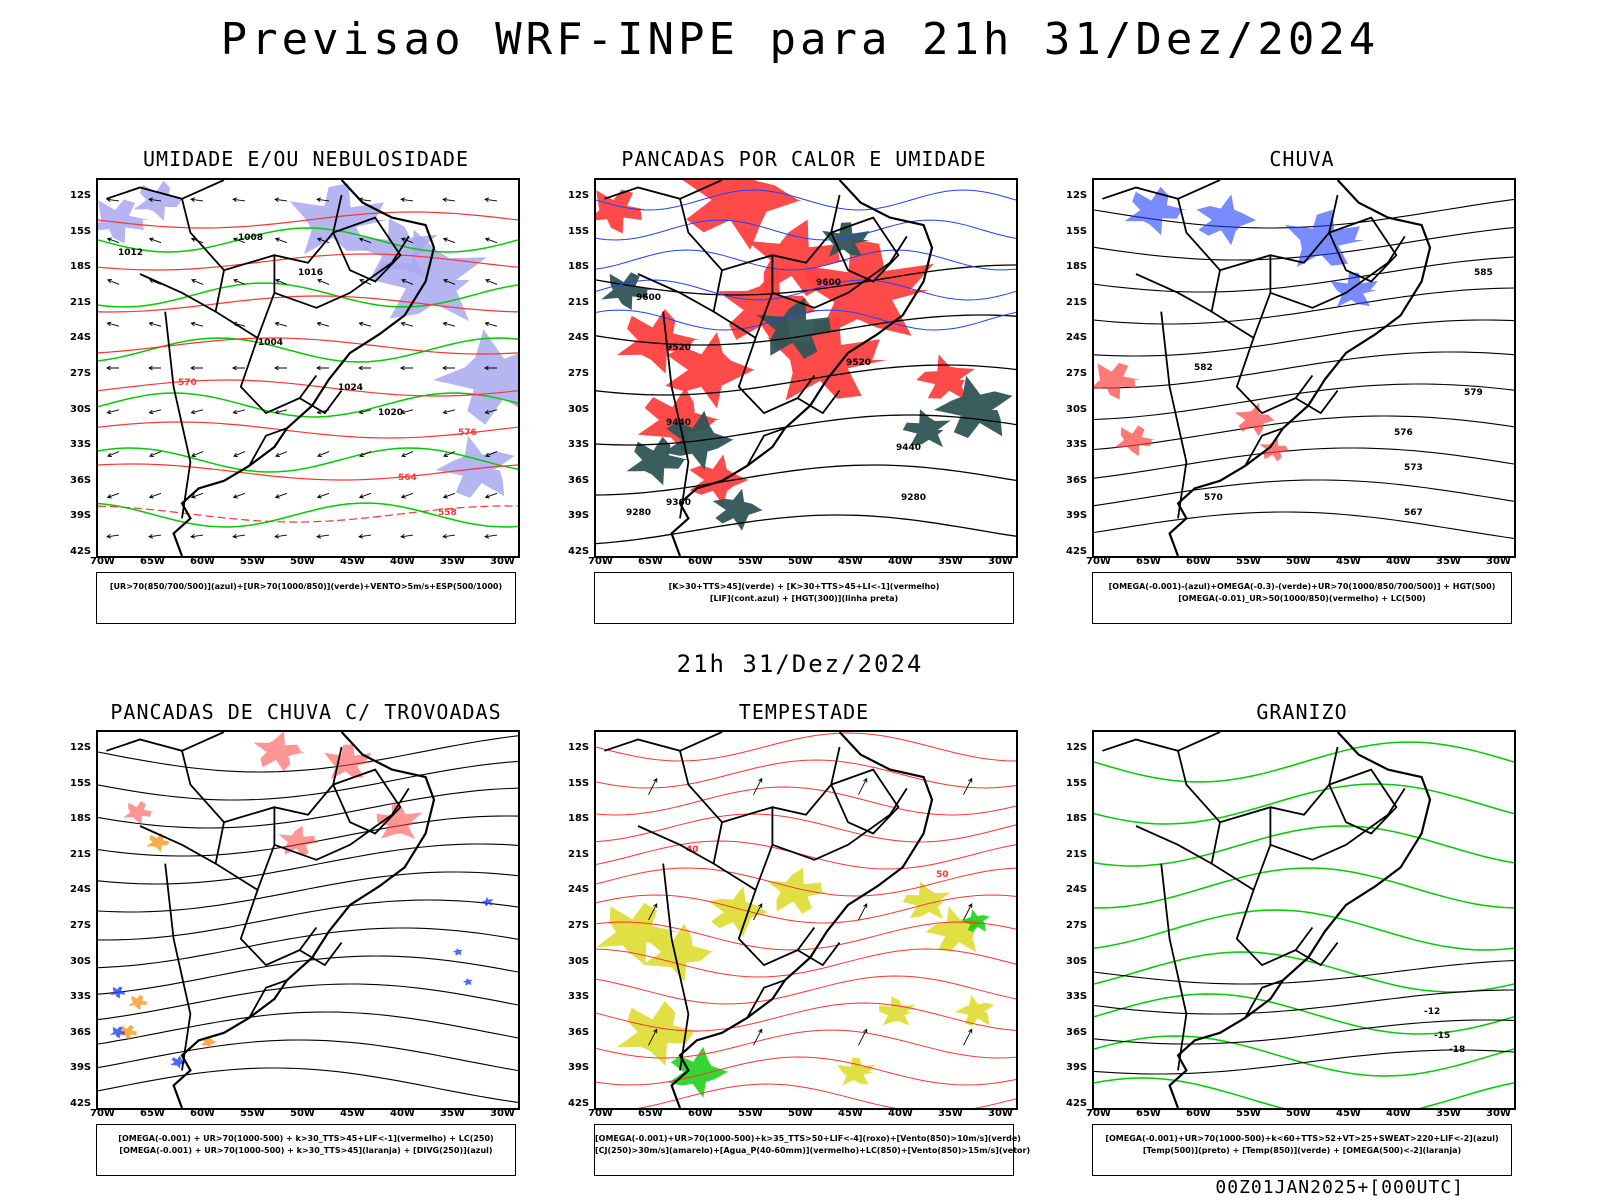 The height and width of the screenshot is (1200, 1600). I want to click on longitude-tick-label: 30W, so click(1000, 561).